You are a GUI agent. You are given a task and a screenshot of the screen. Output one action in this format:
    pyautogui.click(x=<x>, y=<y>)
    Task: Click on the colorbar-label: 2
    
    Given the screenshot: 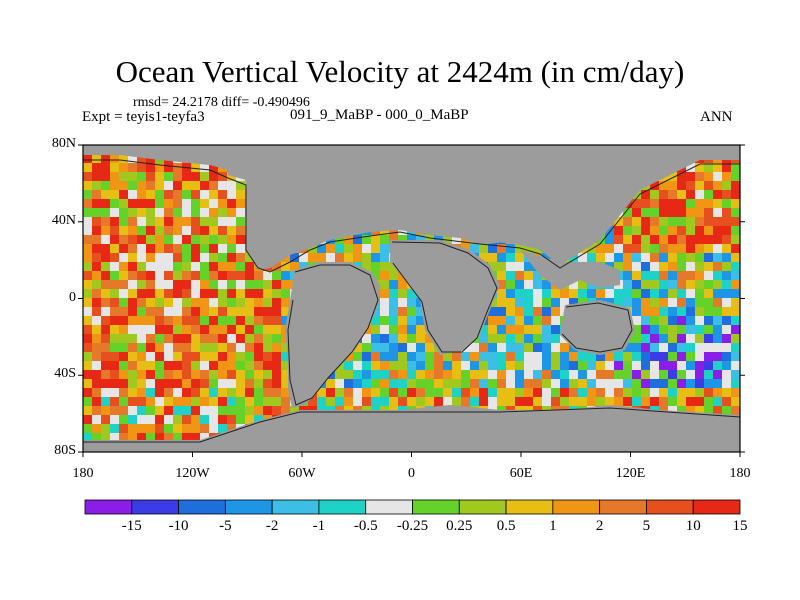 What is the action you would take?
    pyautogui.click(x=599, y=526)
    